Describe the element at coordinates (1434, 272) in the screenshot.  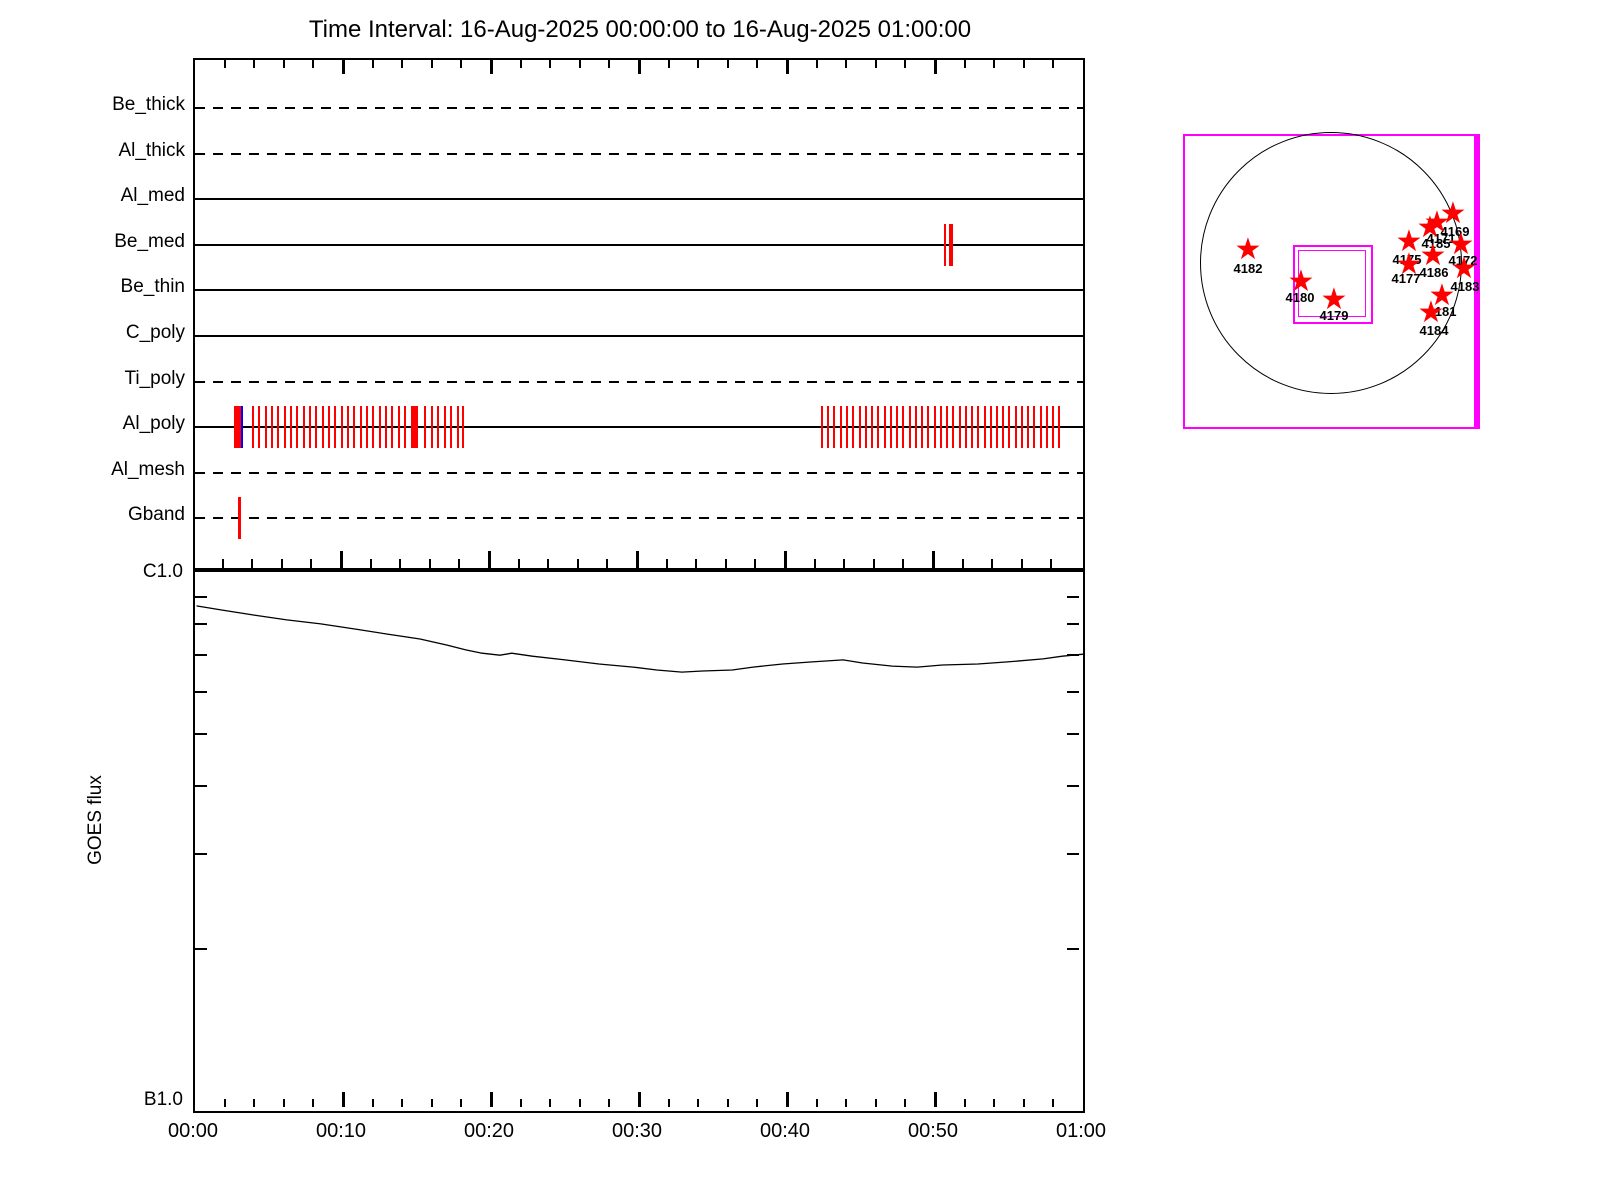
I see `active-region-label: 4186` at that location.